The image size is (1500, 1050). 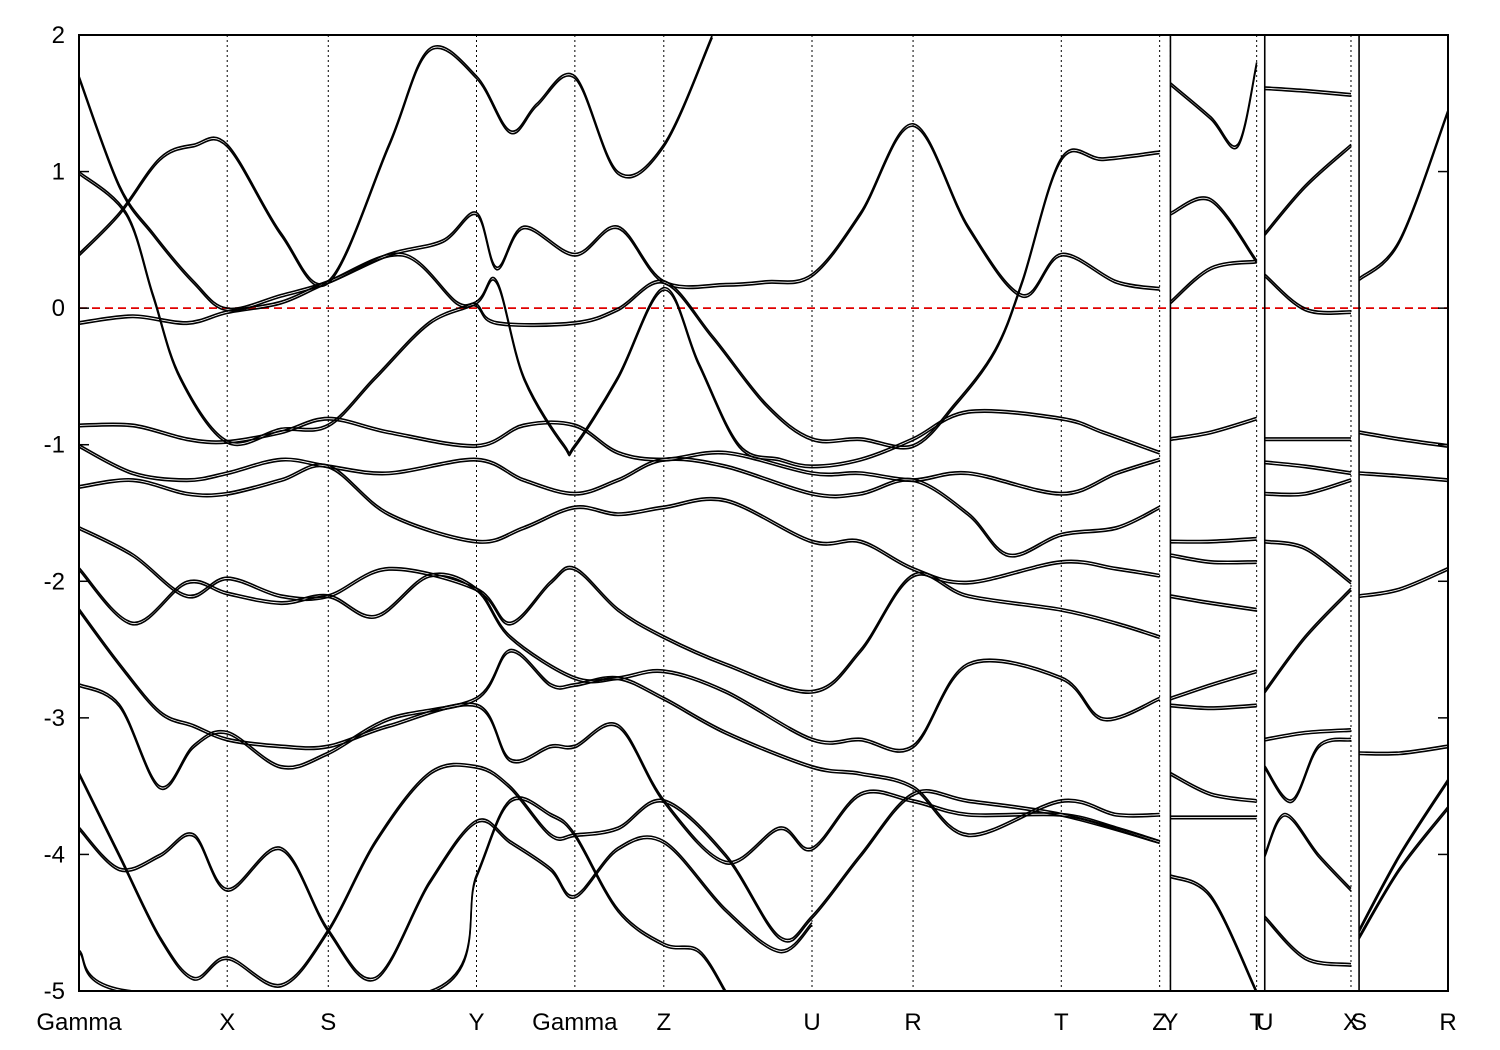 I want to click on band-35-split, so click(x=1308, y=771).